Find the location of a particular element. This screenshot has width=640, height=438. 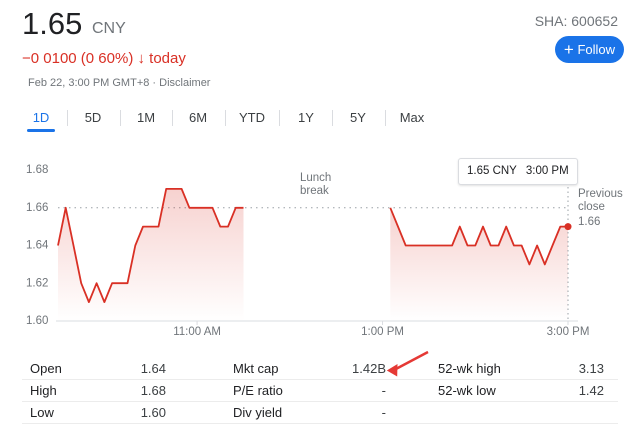

range-tab: 1M is located at coordinates (146, 117).